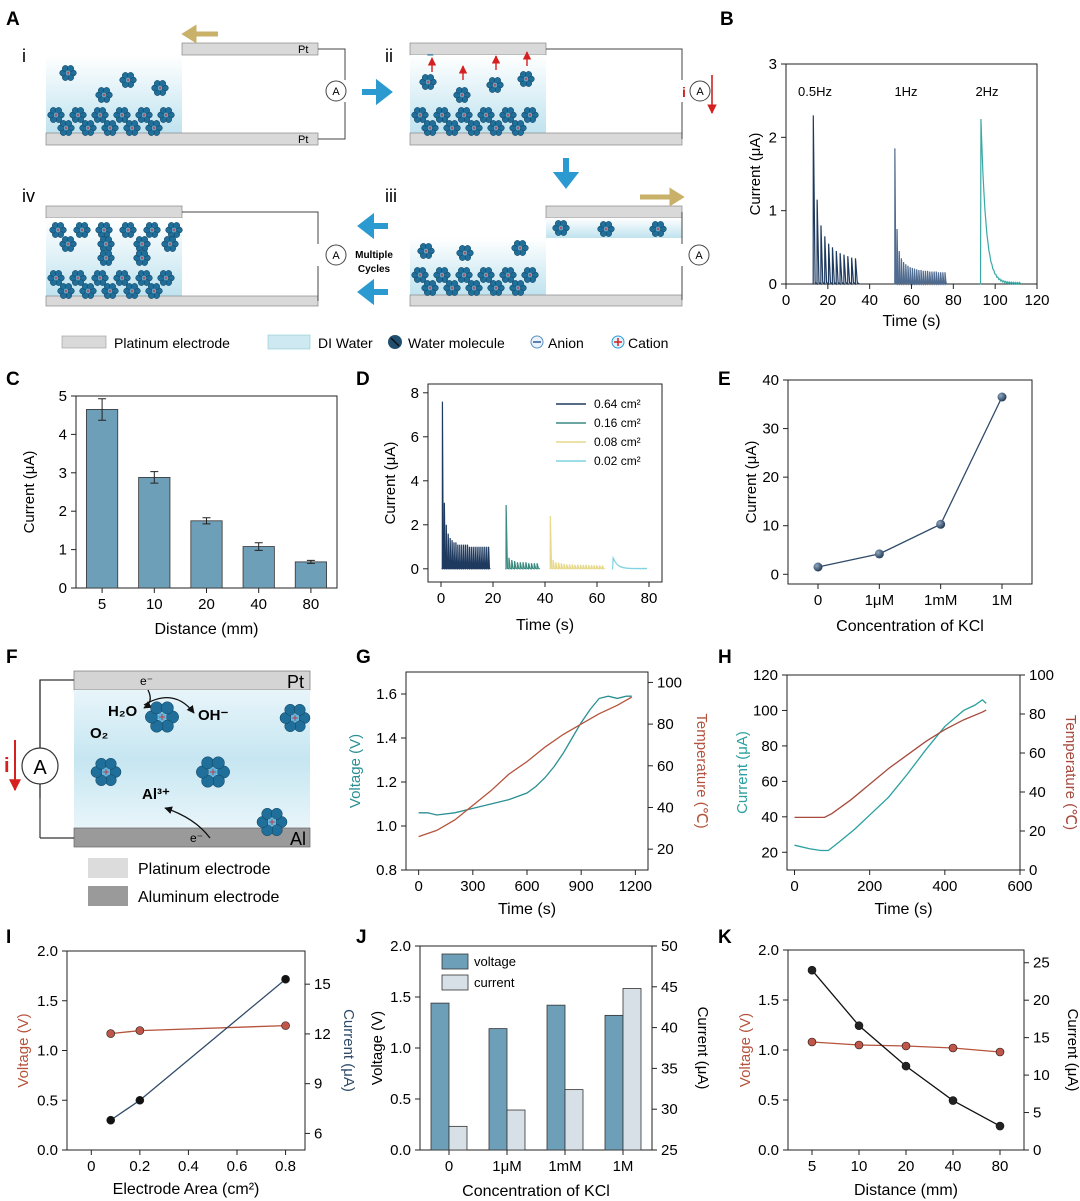 This screenshot has width=1080, height=1201. Describe the element at coordinates (911, 300) in the screenshot. I see `x-tick-label: 60` at that location.